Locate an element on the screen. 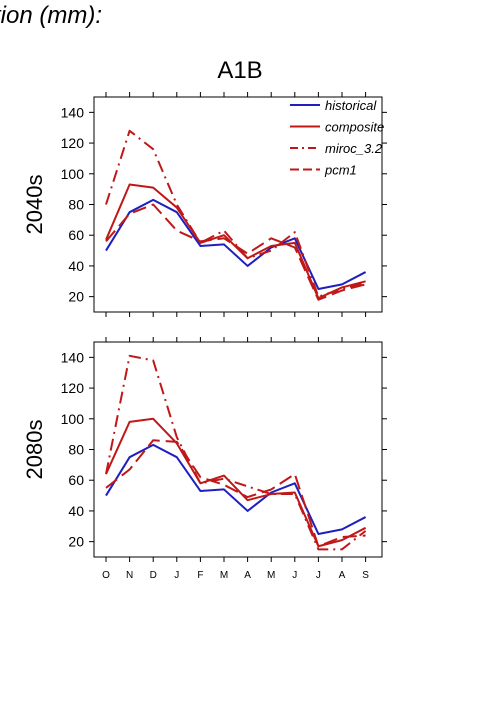 The width and height of the screenshot is (501, 709). x-tick-label: S is located at coordinates (365, 575).